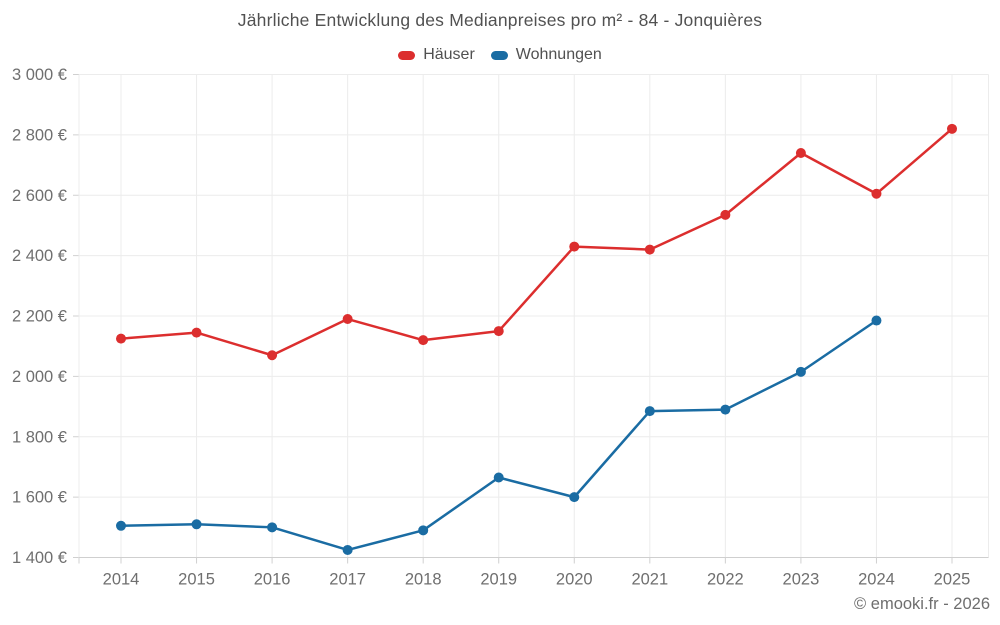  I want to click on x-tick-label: 2020, so click(574, 580).